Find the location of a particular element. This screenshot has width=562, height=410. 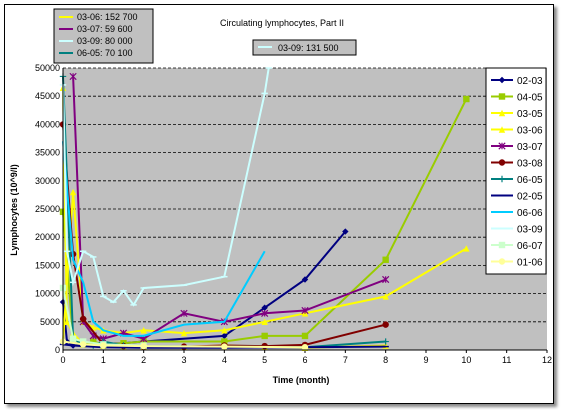

annotation-label: 03-09: 80 000 is located at coordinates (105, 41).